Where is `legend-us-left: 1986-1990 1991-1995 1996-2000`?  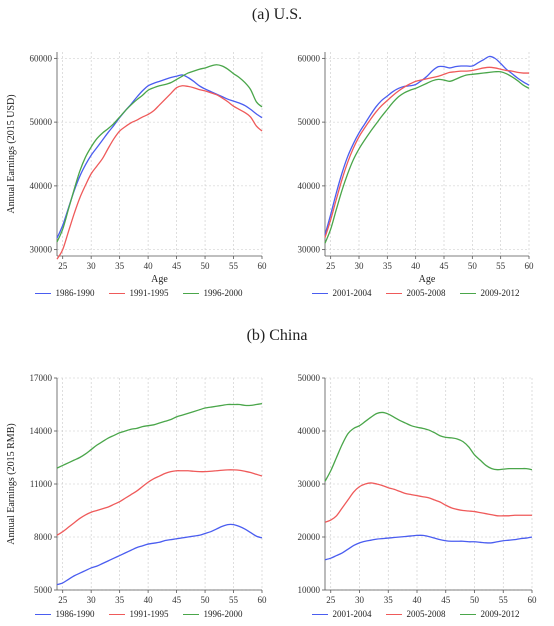 legend-us-left: 1986-1990 1991-1995 1996-2000 is located at coordinates (138, 293).